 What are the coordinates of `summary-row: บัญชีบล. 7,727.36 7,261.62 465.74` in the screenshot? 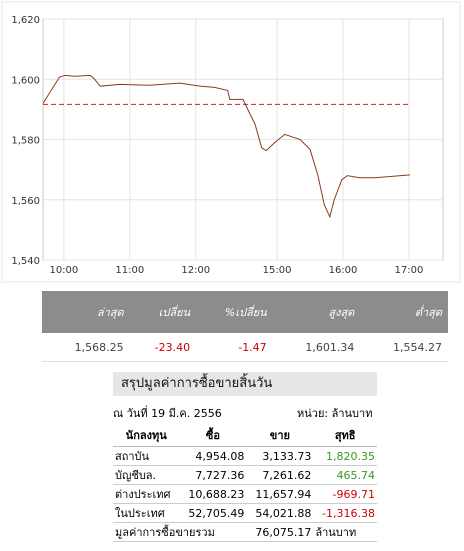 It's located at (245, 475).